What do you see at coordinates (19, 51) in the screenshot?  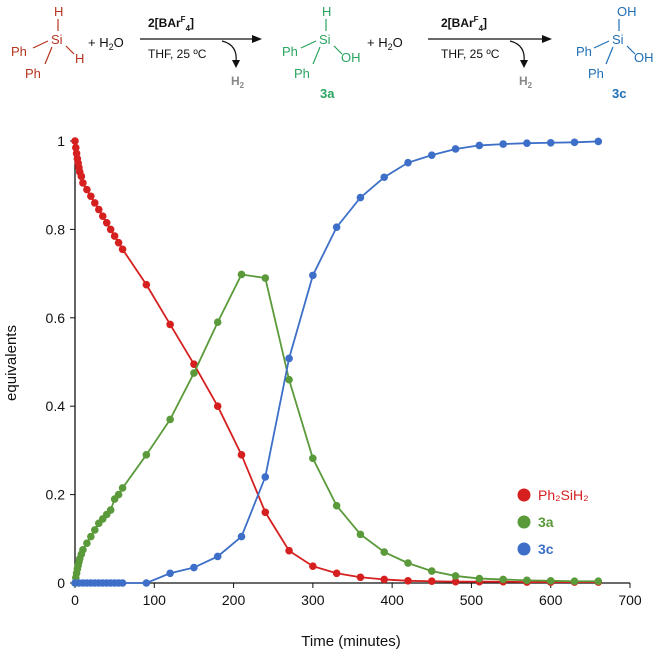 I see `reactant-ph-left: Ph` at bounding box center [19, 51].